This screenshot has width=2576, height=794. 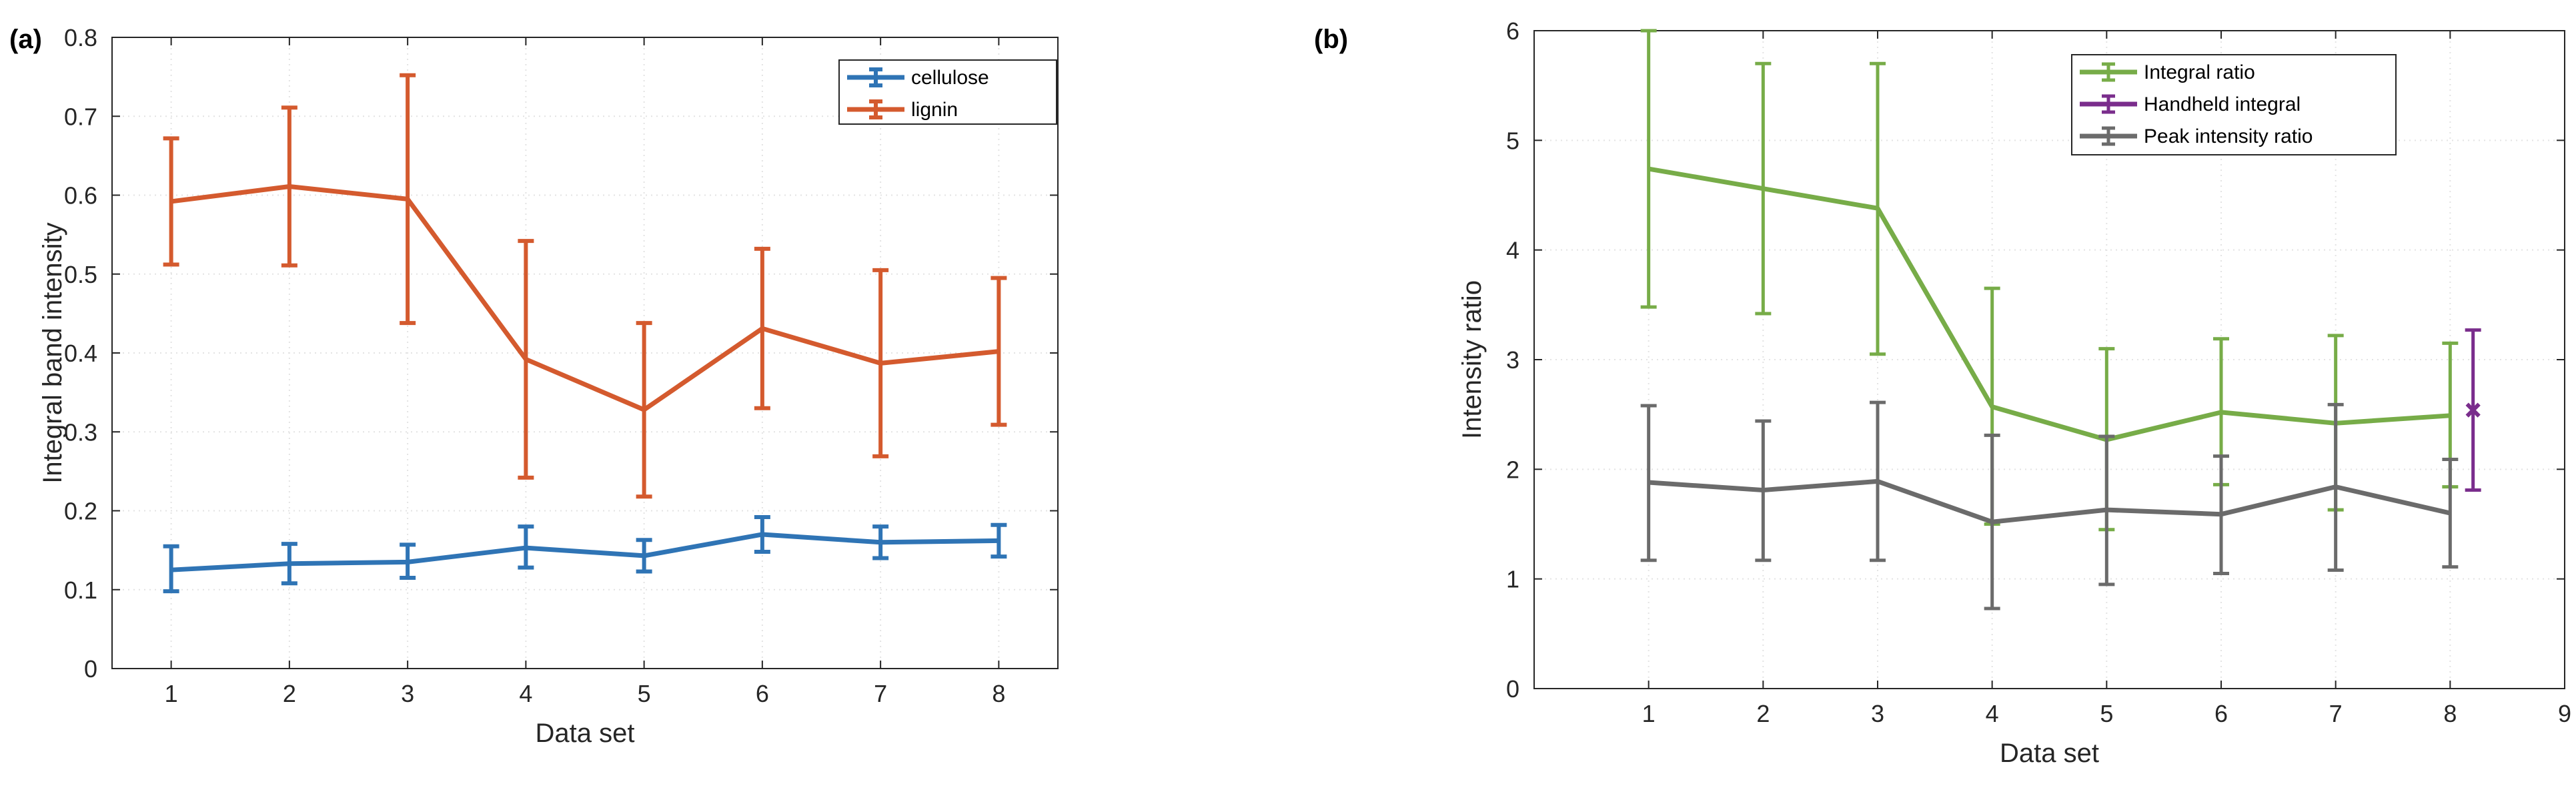 I want to click on series-peak-intensity-ratio, so click(x=2049, y=505).